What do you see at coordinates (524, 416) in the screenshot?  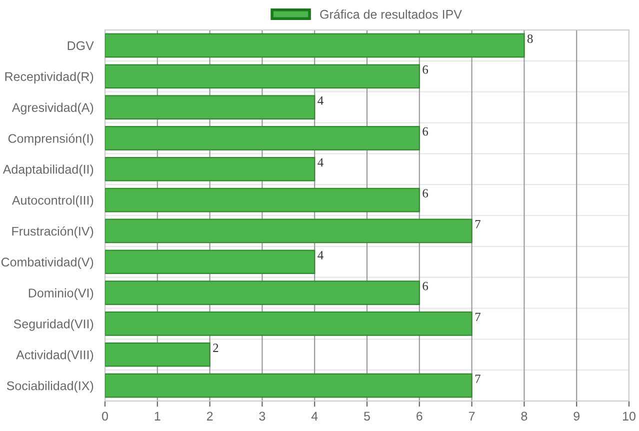 I see `x-tick-label: 8` at bounding box center [524, 416].